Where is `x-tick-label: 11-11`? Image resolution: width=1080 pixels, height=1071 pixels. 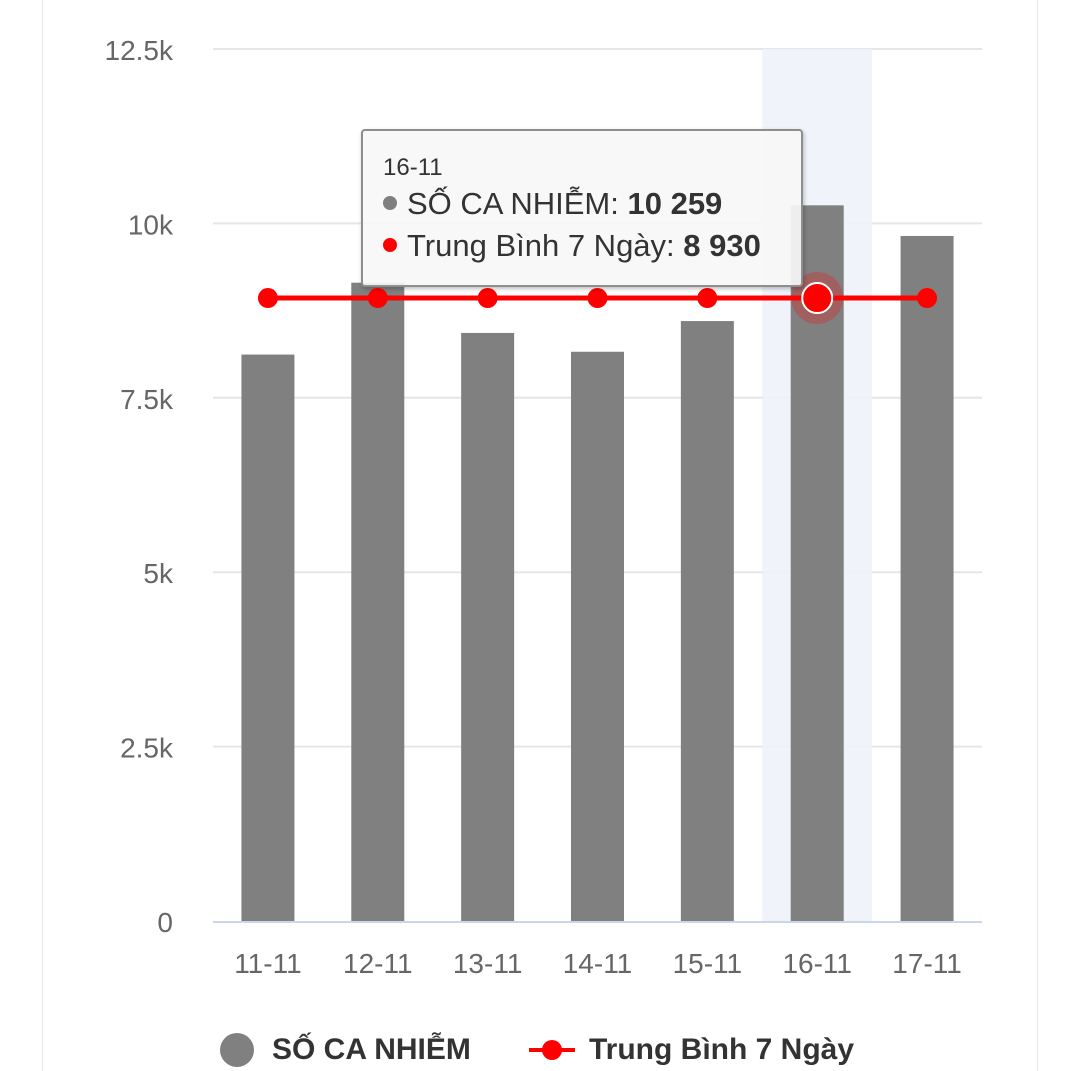
x-tick-label: 11-11 is located at coordinates (267, 963).